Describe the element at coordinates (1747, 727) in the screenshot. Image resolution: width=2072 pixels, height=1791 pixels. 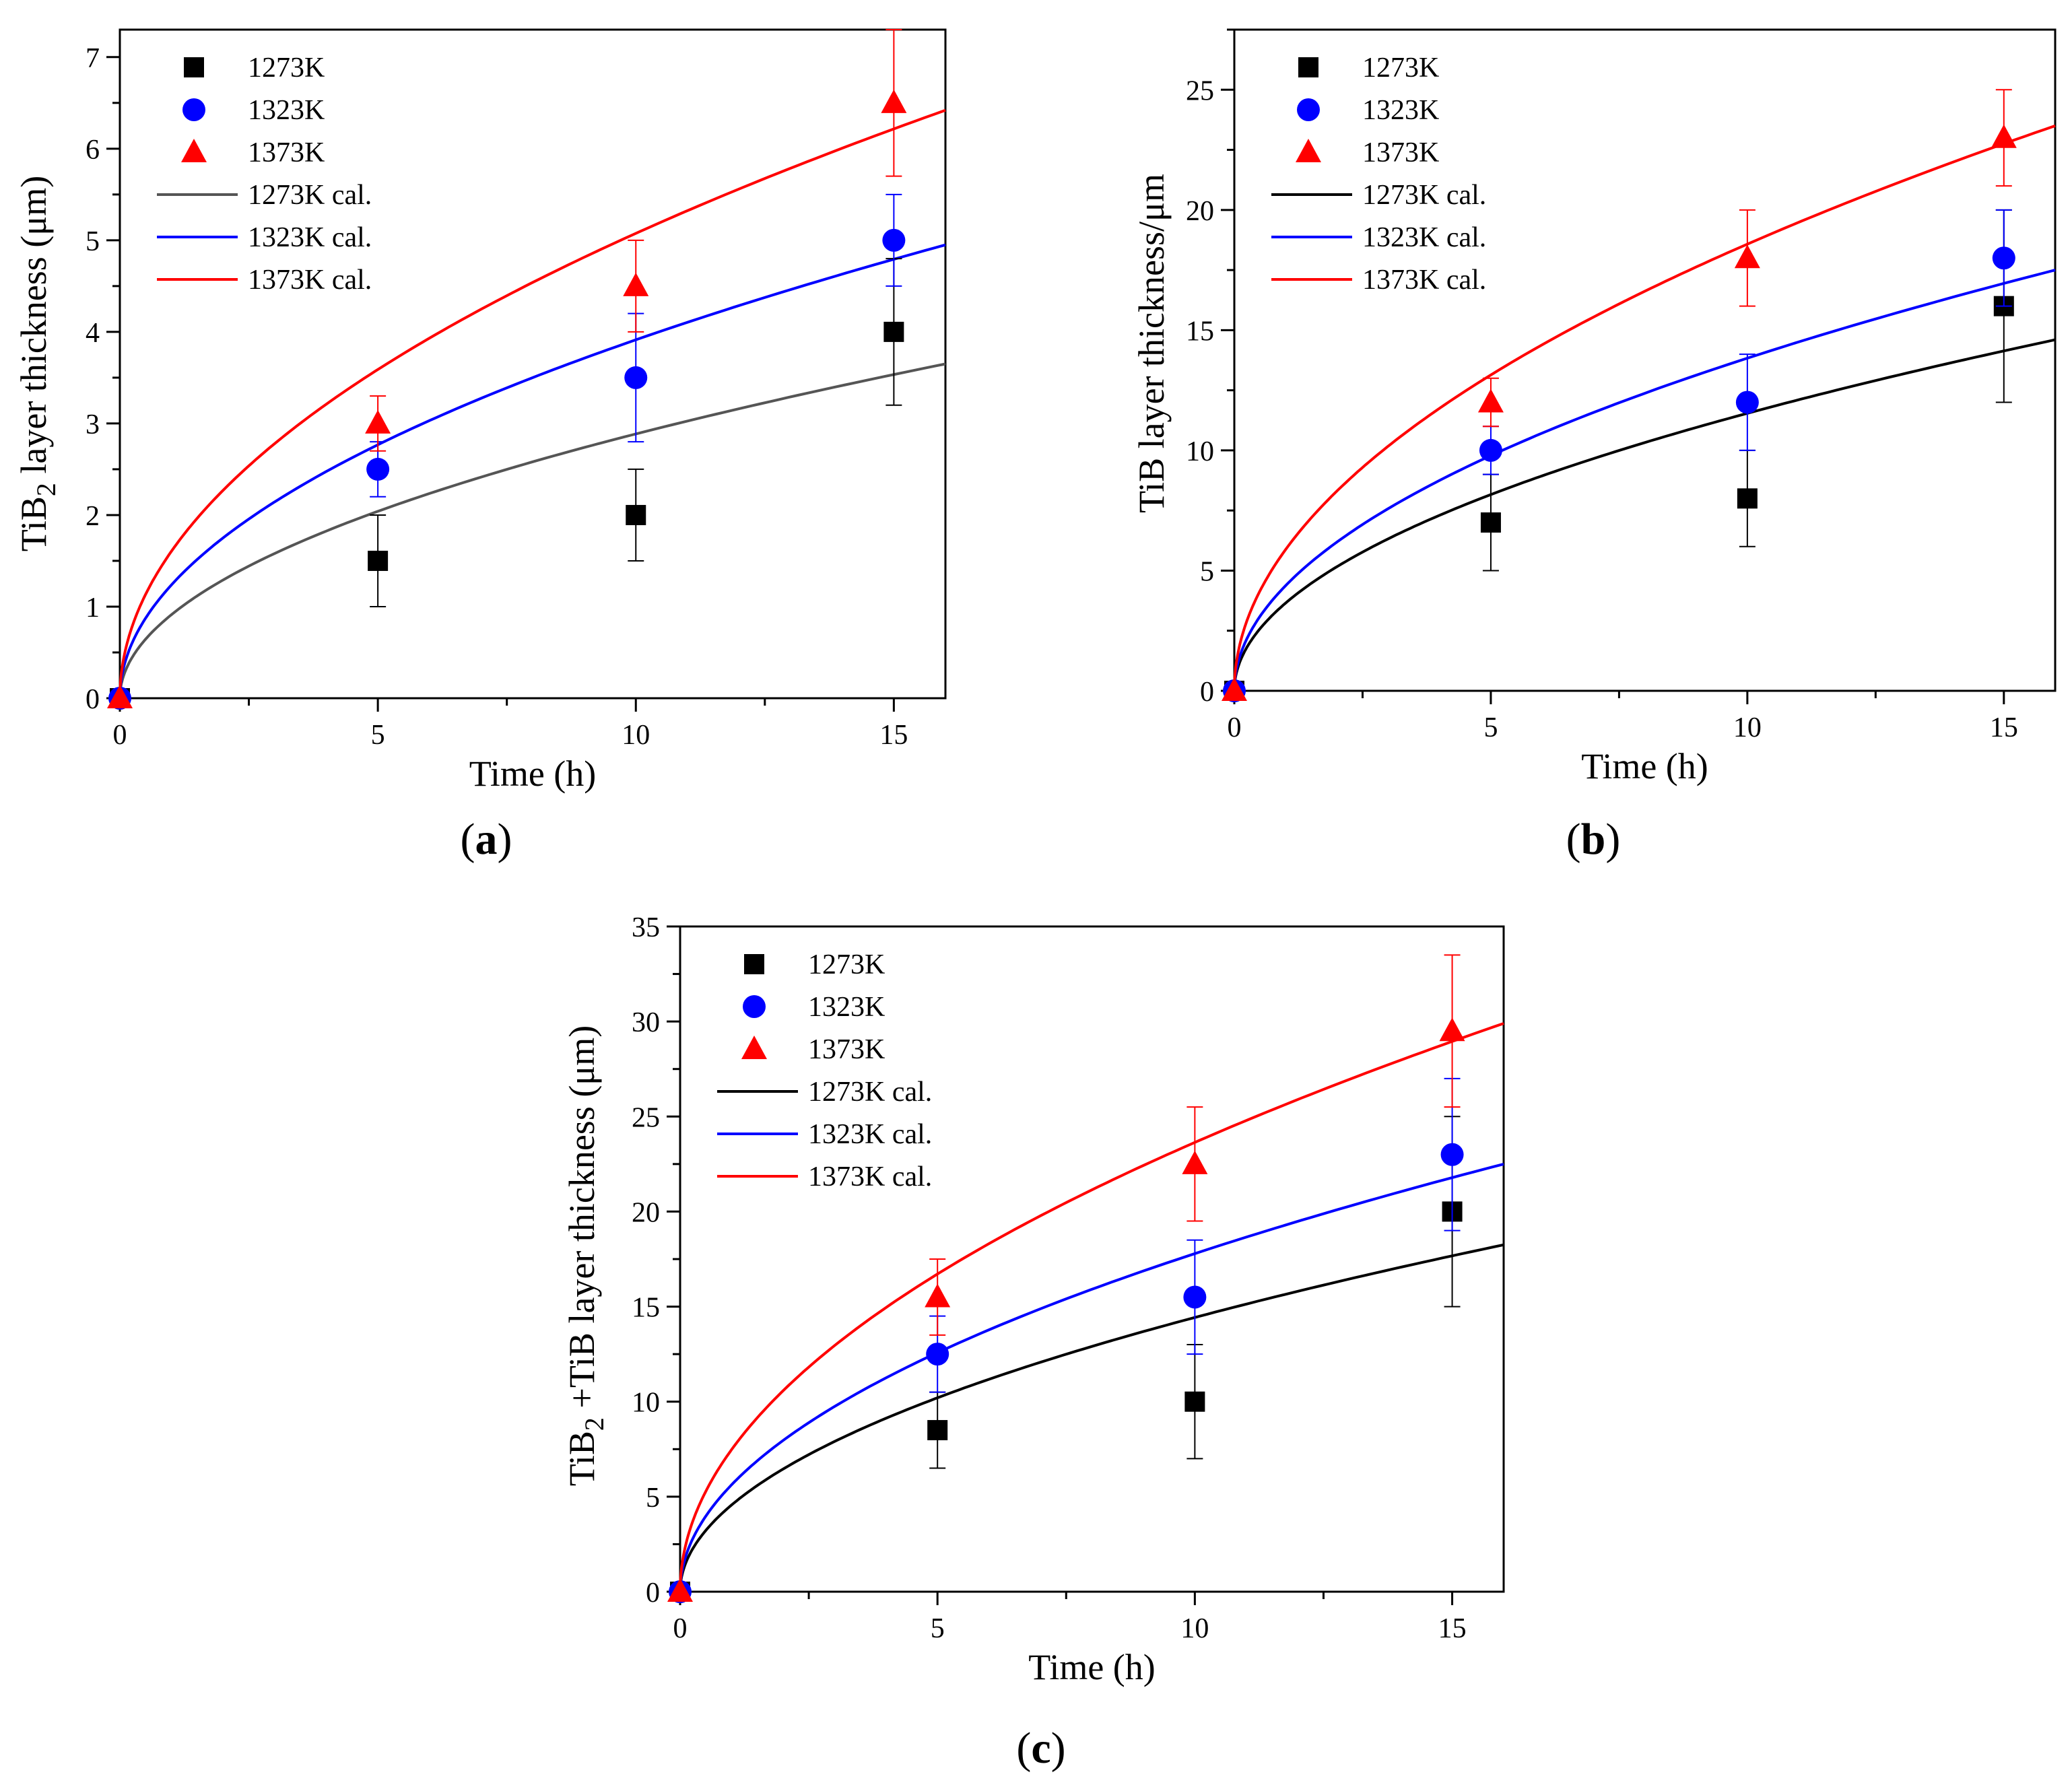
I see `panel-b-x-tick-label: 10` at that location.